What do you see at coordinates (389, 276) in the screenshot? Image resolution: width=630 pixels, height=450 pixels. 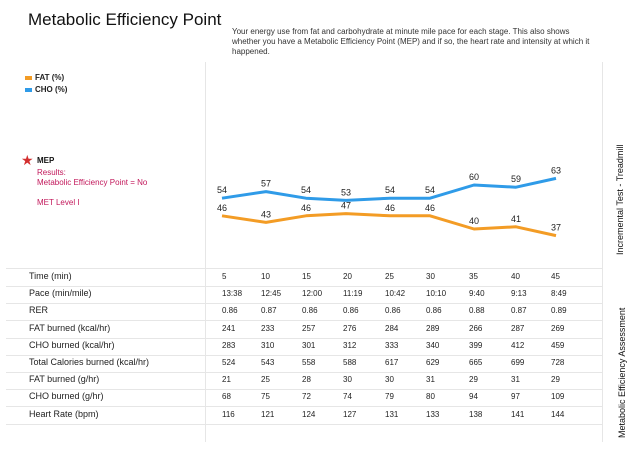 I see `table-cell: 25` at bounding box center [389, 276].